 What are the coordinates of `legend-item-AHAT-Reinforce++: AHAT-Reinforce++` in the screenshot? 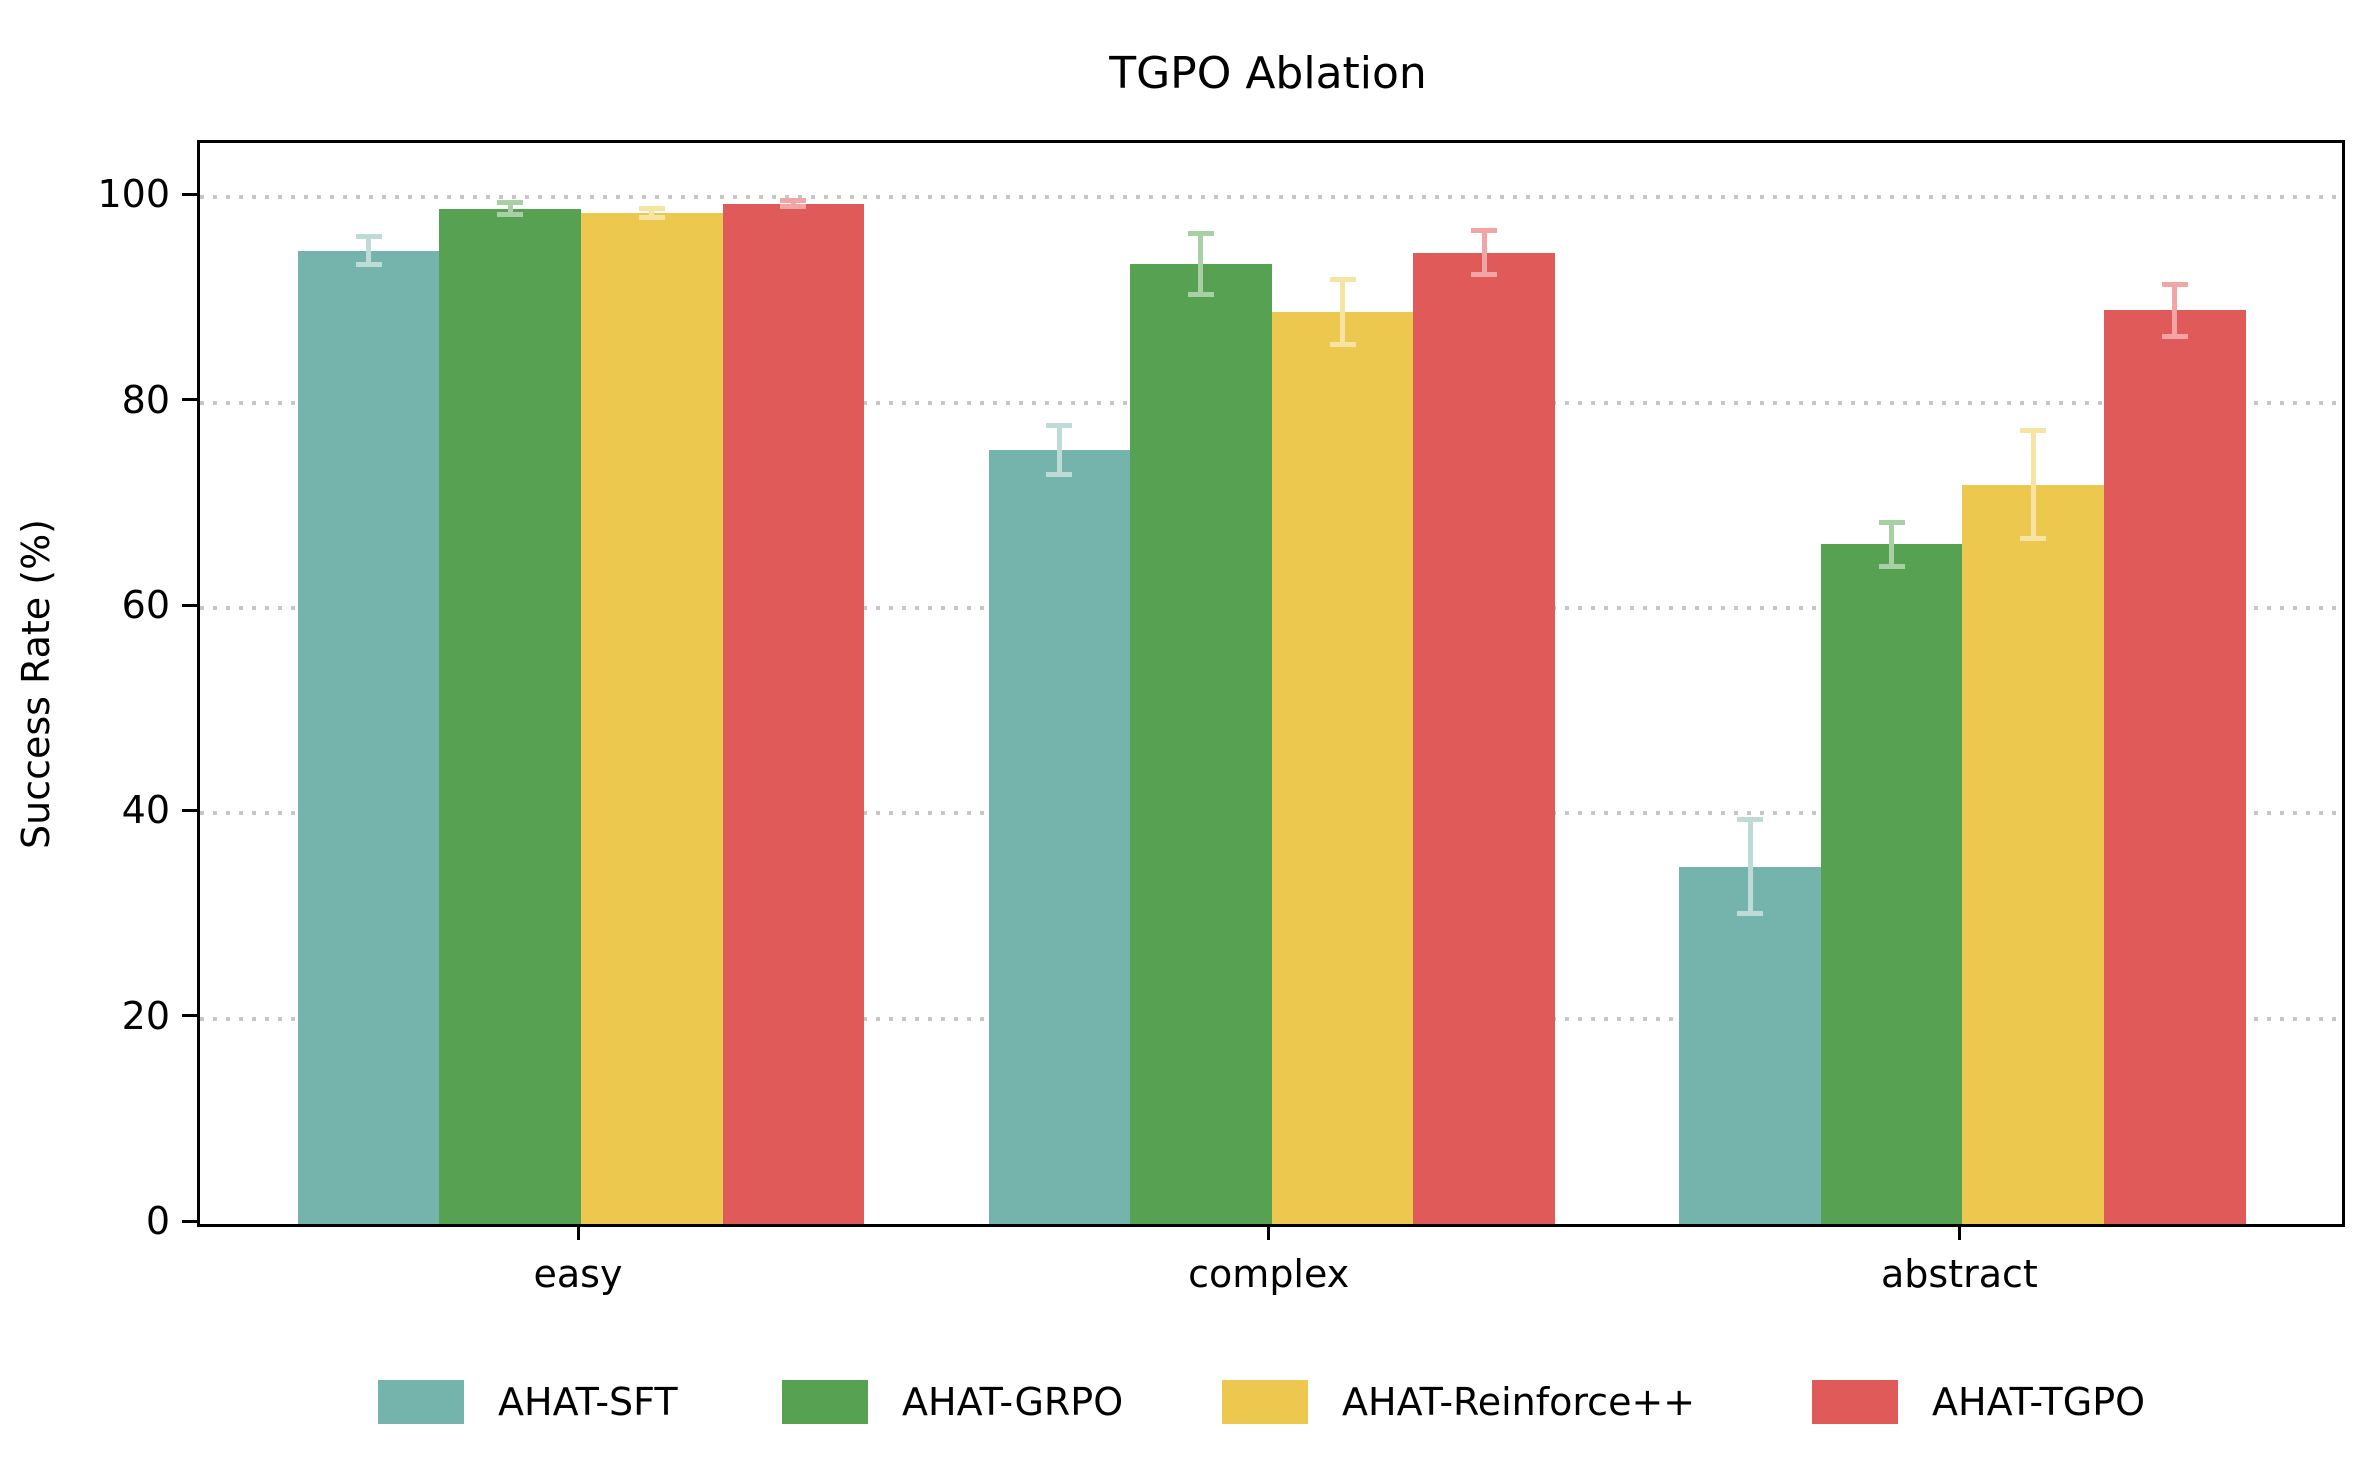 It's located at (1458, 1402).